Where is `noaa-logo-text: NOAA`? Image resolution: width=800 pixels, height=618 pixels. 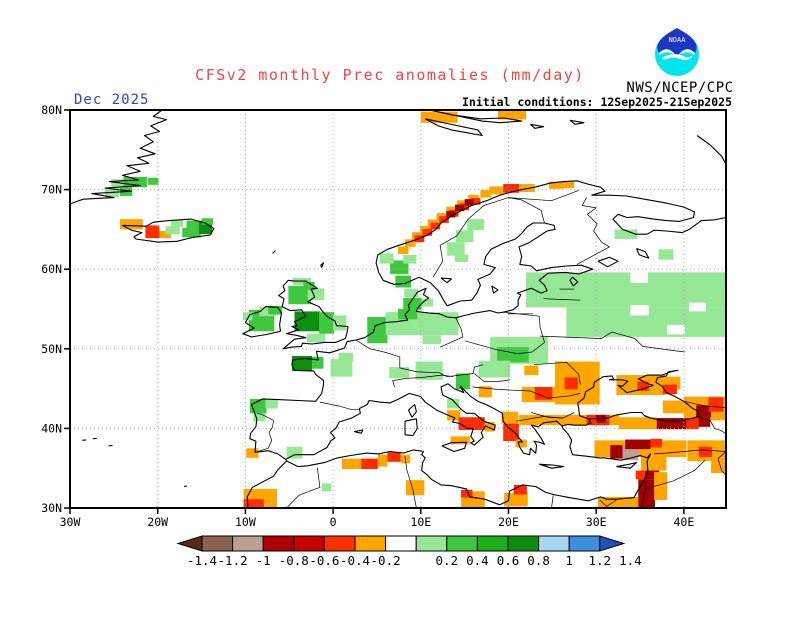 noaa-logo-text: NOAA is located at coordinates (678, 40).